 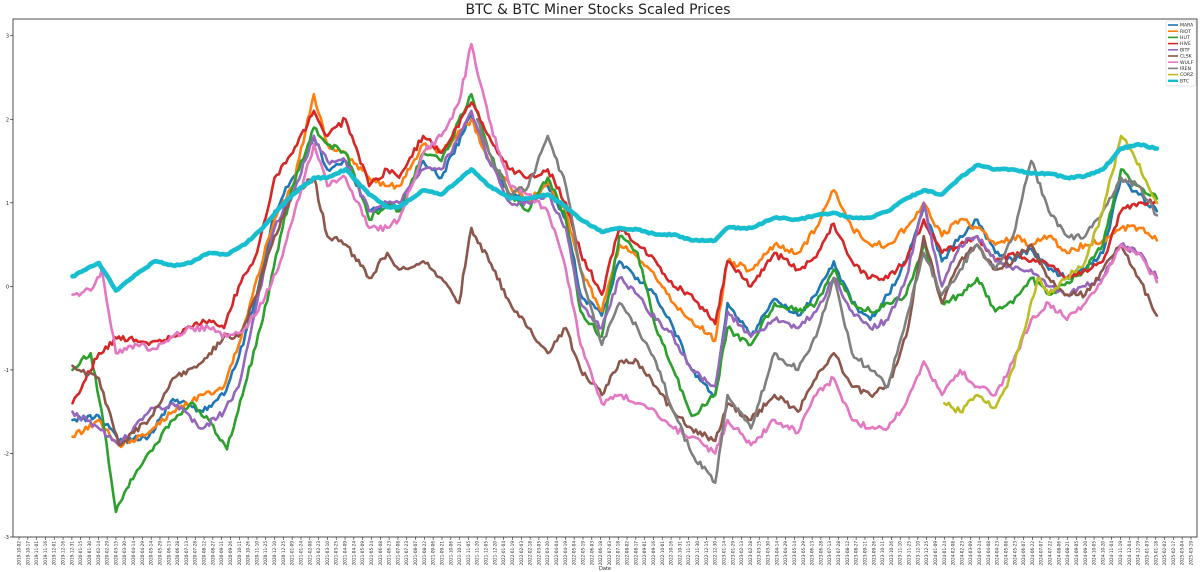 I want to click on x-tick-label: 2019-10-02, so click(x=19, y=553).